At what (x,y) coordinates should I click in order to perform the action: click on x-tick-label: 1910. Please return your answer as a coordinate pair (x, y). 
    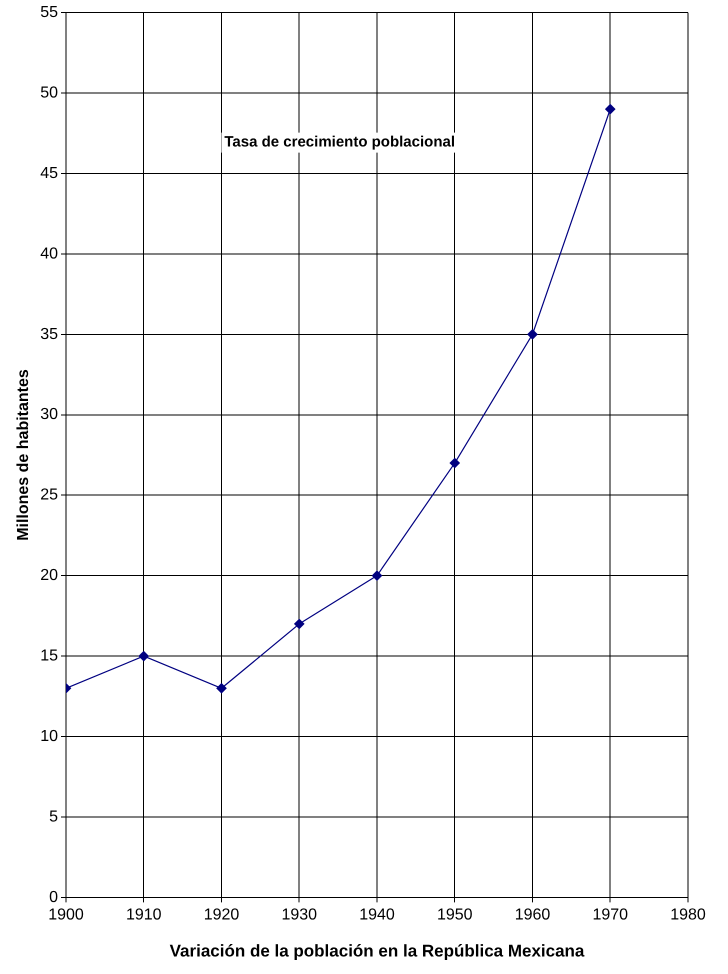
    Looking at the image, I should click on (144, 915).